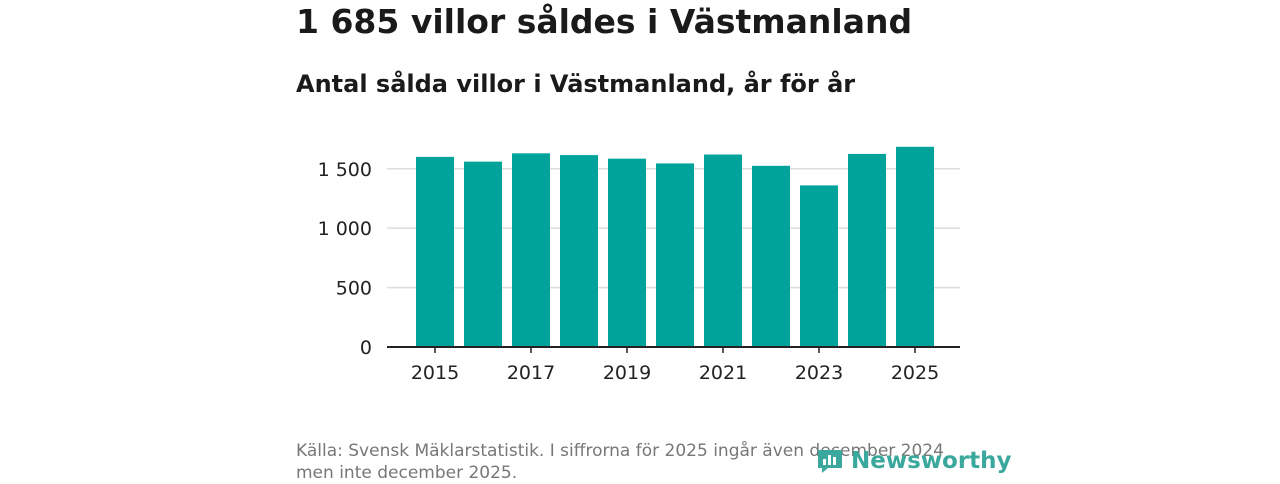 The image size is (1280, 484). What do you see at coordinates (354, 289) in the screenshot?
I see `y-tick-label: 500` at bounding box center [354, 289].